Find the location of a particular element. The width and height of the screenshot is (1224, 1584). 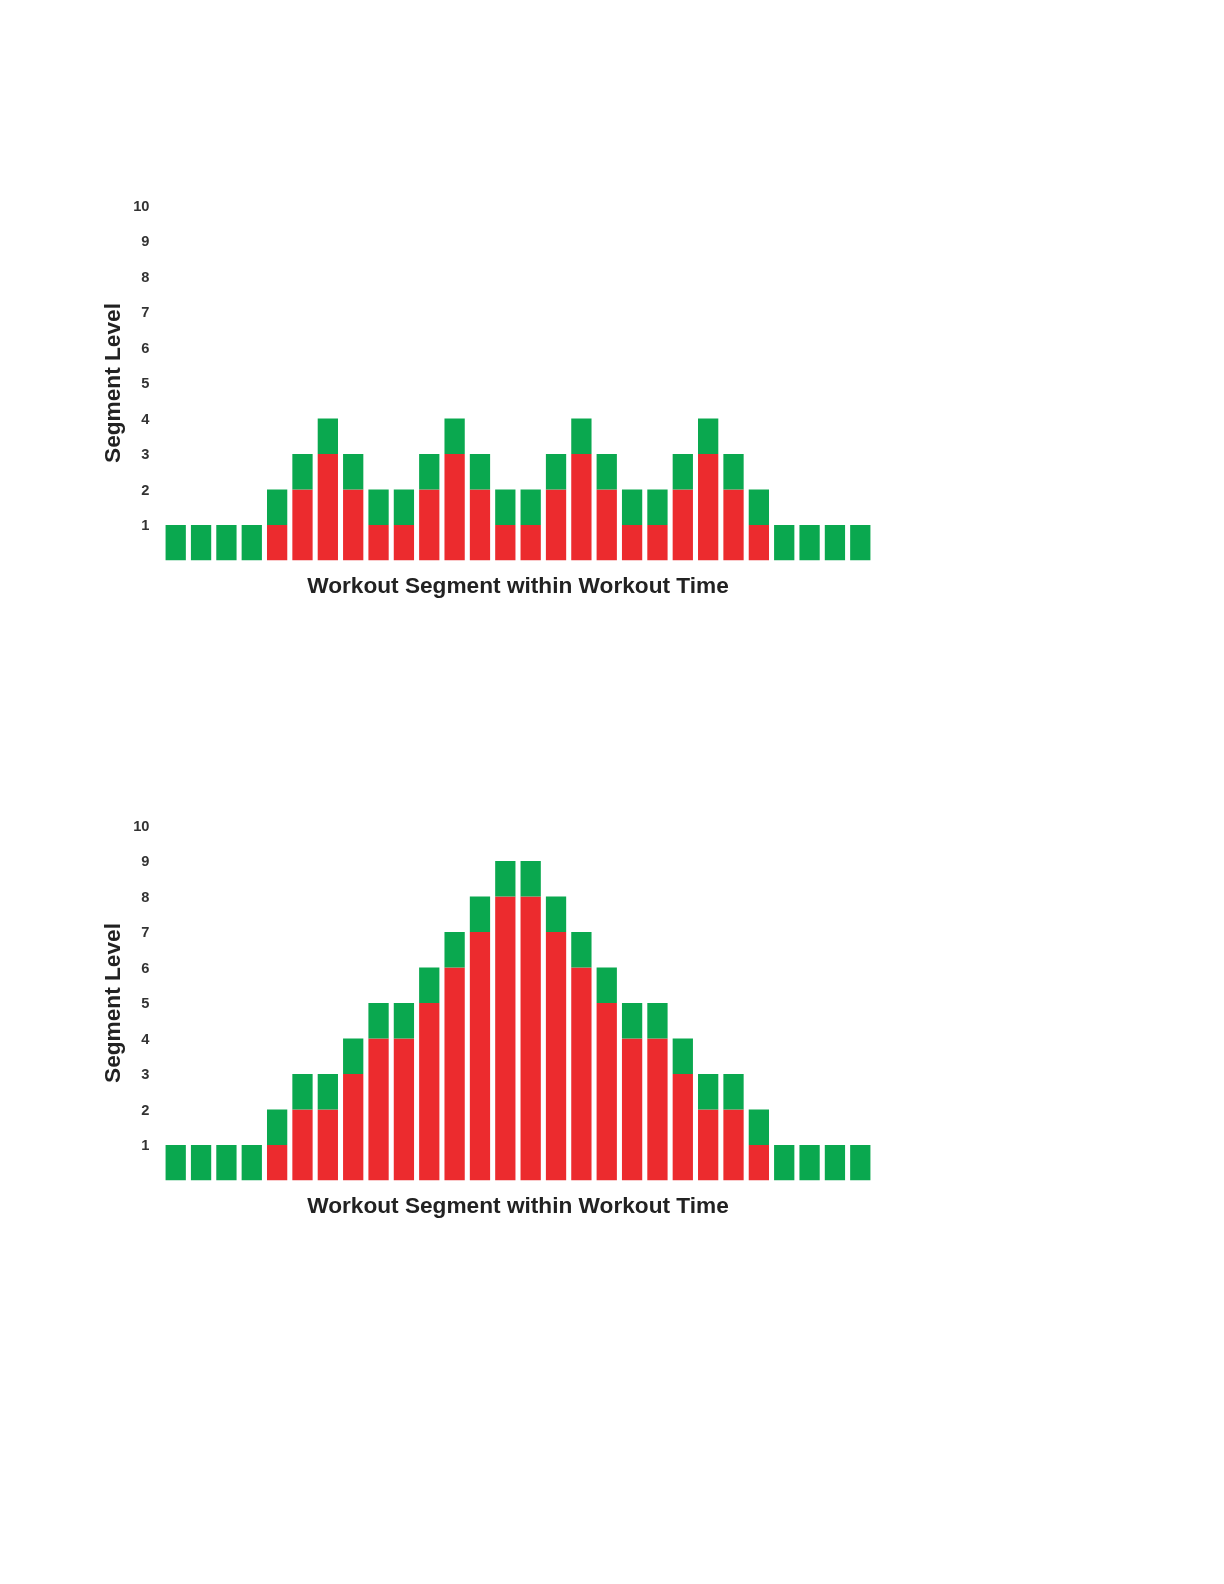

y-tick-label: 6 is located at coordinates (145, 967).